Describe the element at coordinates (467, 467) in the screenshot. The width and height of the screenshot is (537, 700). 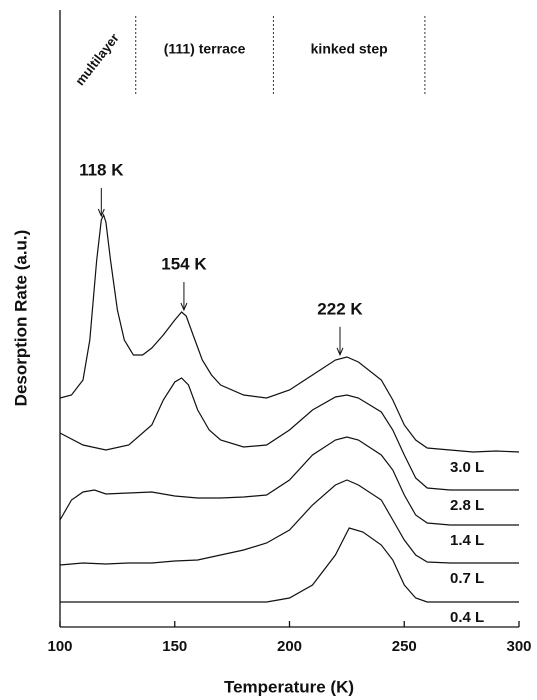
I see `series-label: 3.0 L` at that location.